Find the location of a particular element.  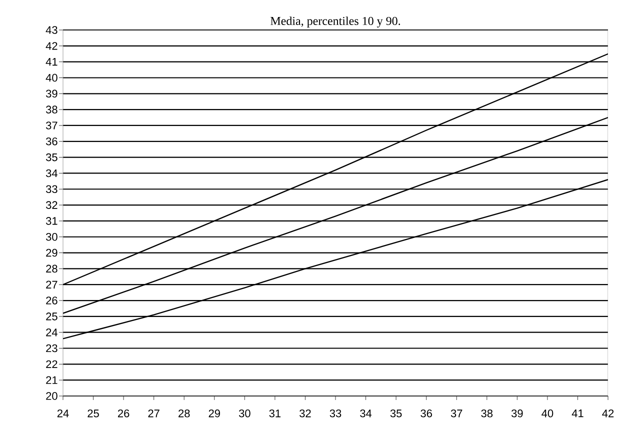

y-tick-label: 34 is located at coordinates (52, 173).